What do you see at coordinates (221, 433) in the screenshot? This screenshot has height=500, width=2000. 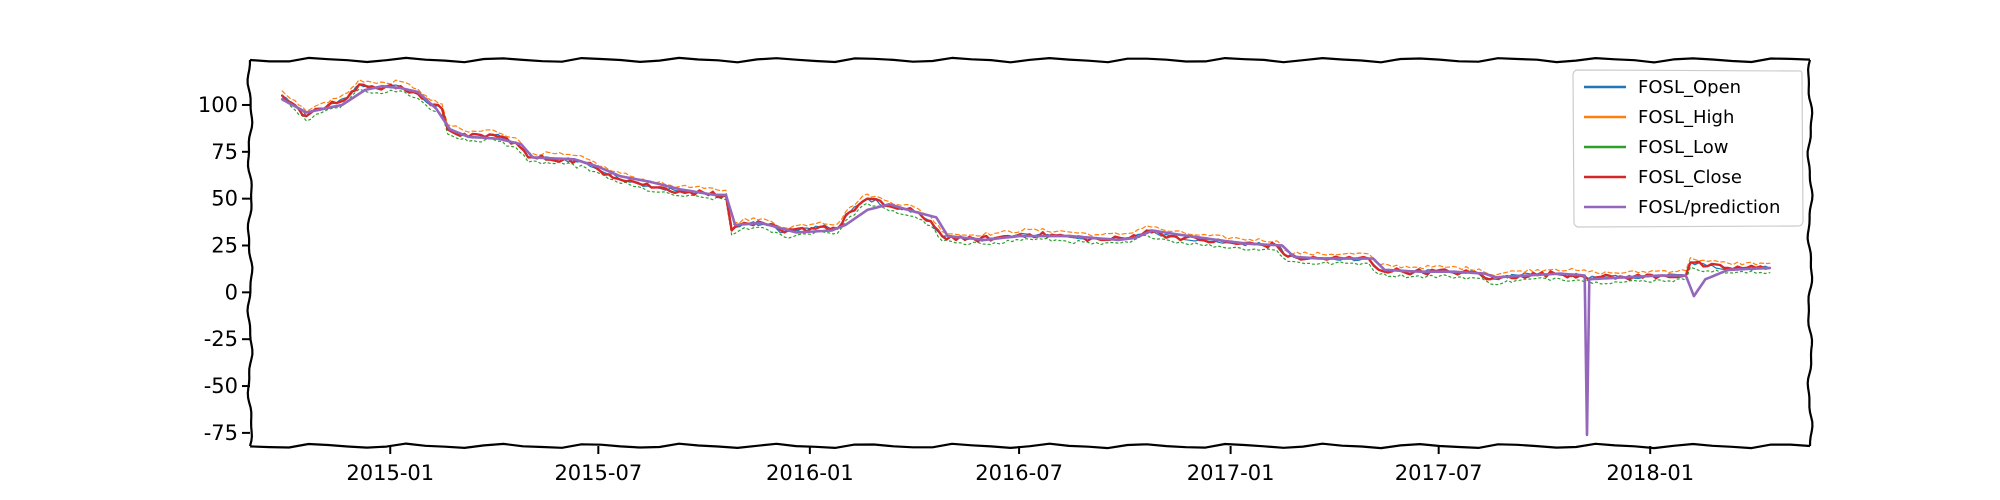 I see `y-tick-label: -75` at bounding box center [221, 433].